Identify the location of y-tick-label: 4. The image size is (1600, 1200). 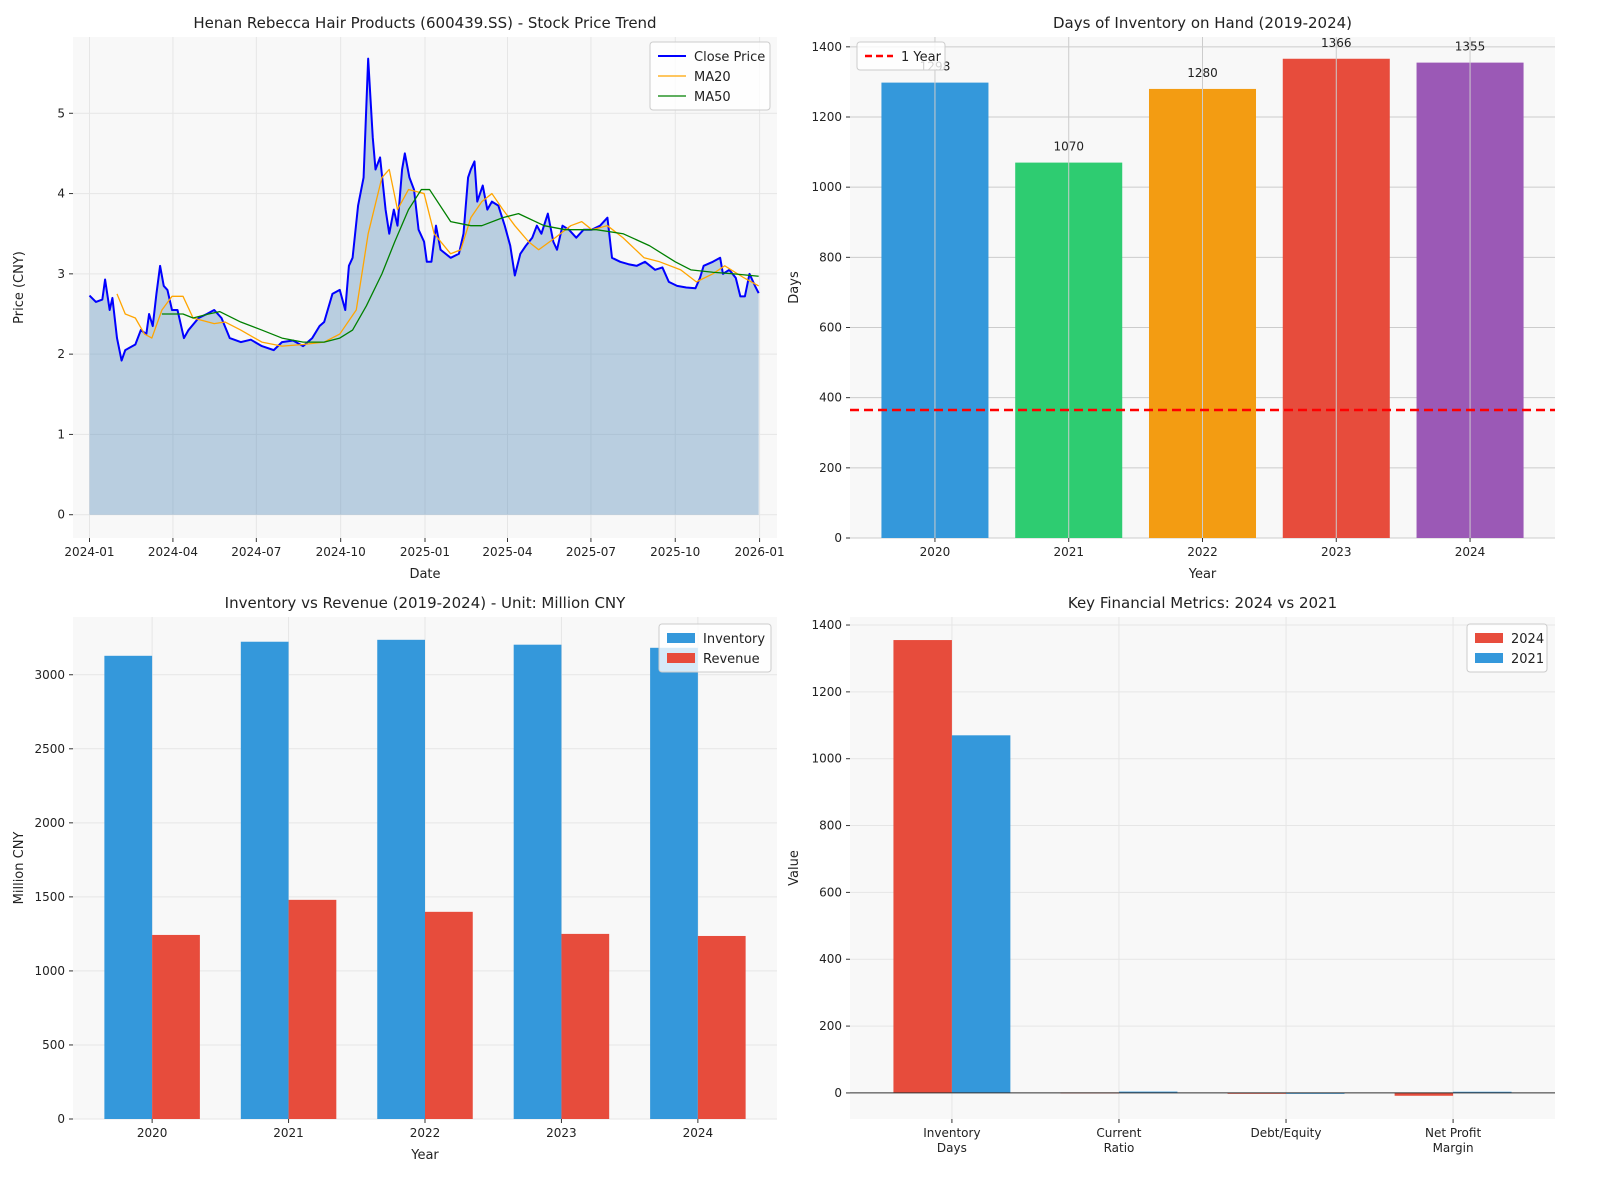
(61, 194).